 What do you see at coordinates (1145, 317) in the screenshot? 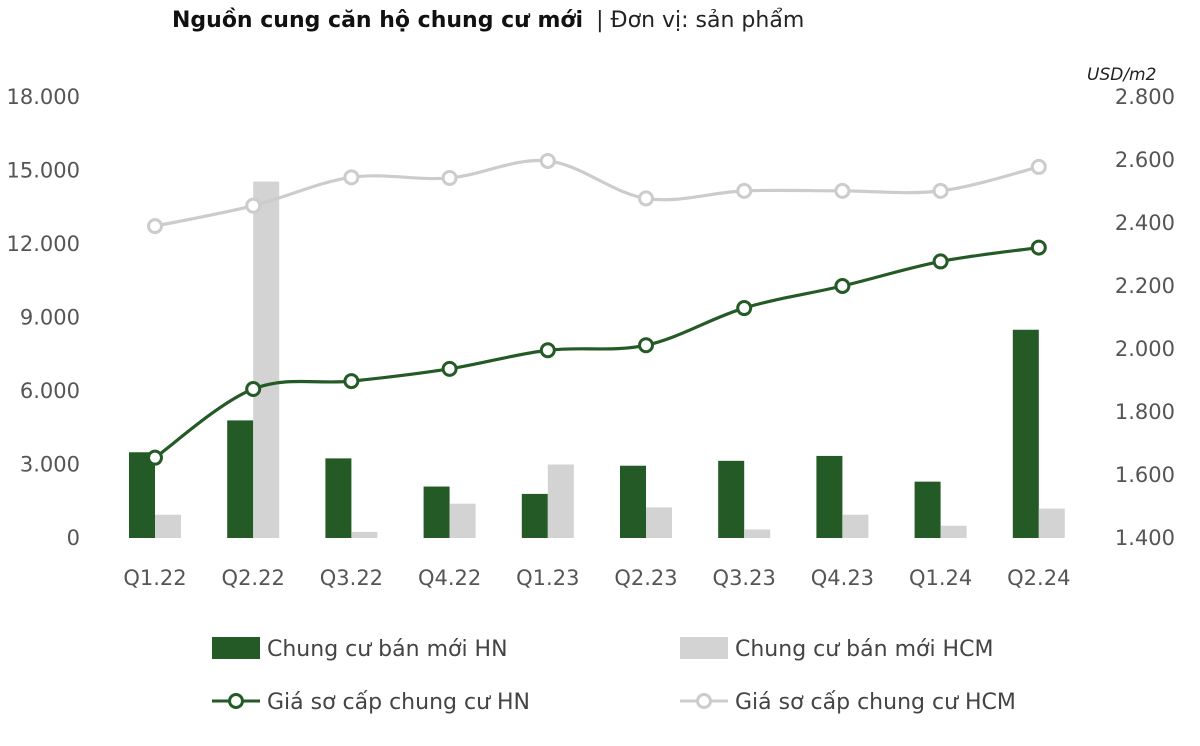
I see `right-axis: 1.400 1.600 1.800 2.000 2.200 2.400 2.600 2.800` at bounding box center [1145, 317].